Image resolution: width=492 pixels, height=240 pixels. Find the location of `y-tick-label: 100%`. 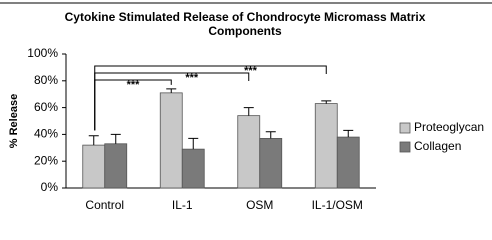

y-tick-label: 100% is located at coordinates (42, 53).